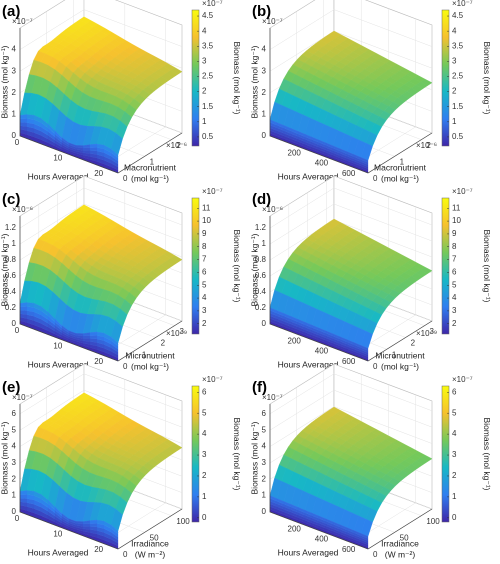 Image resolution: width=500 pixels, height=564 pixels. What do you see at coordinates (11, 387) in the screenshot?
I see `panel-label: (e)` at bounding box center [11, 387].